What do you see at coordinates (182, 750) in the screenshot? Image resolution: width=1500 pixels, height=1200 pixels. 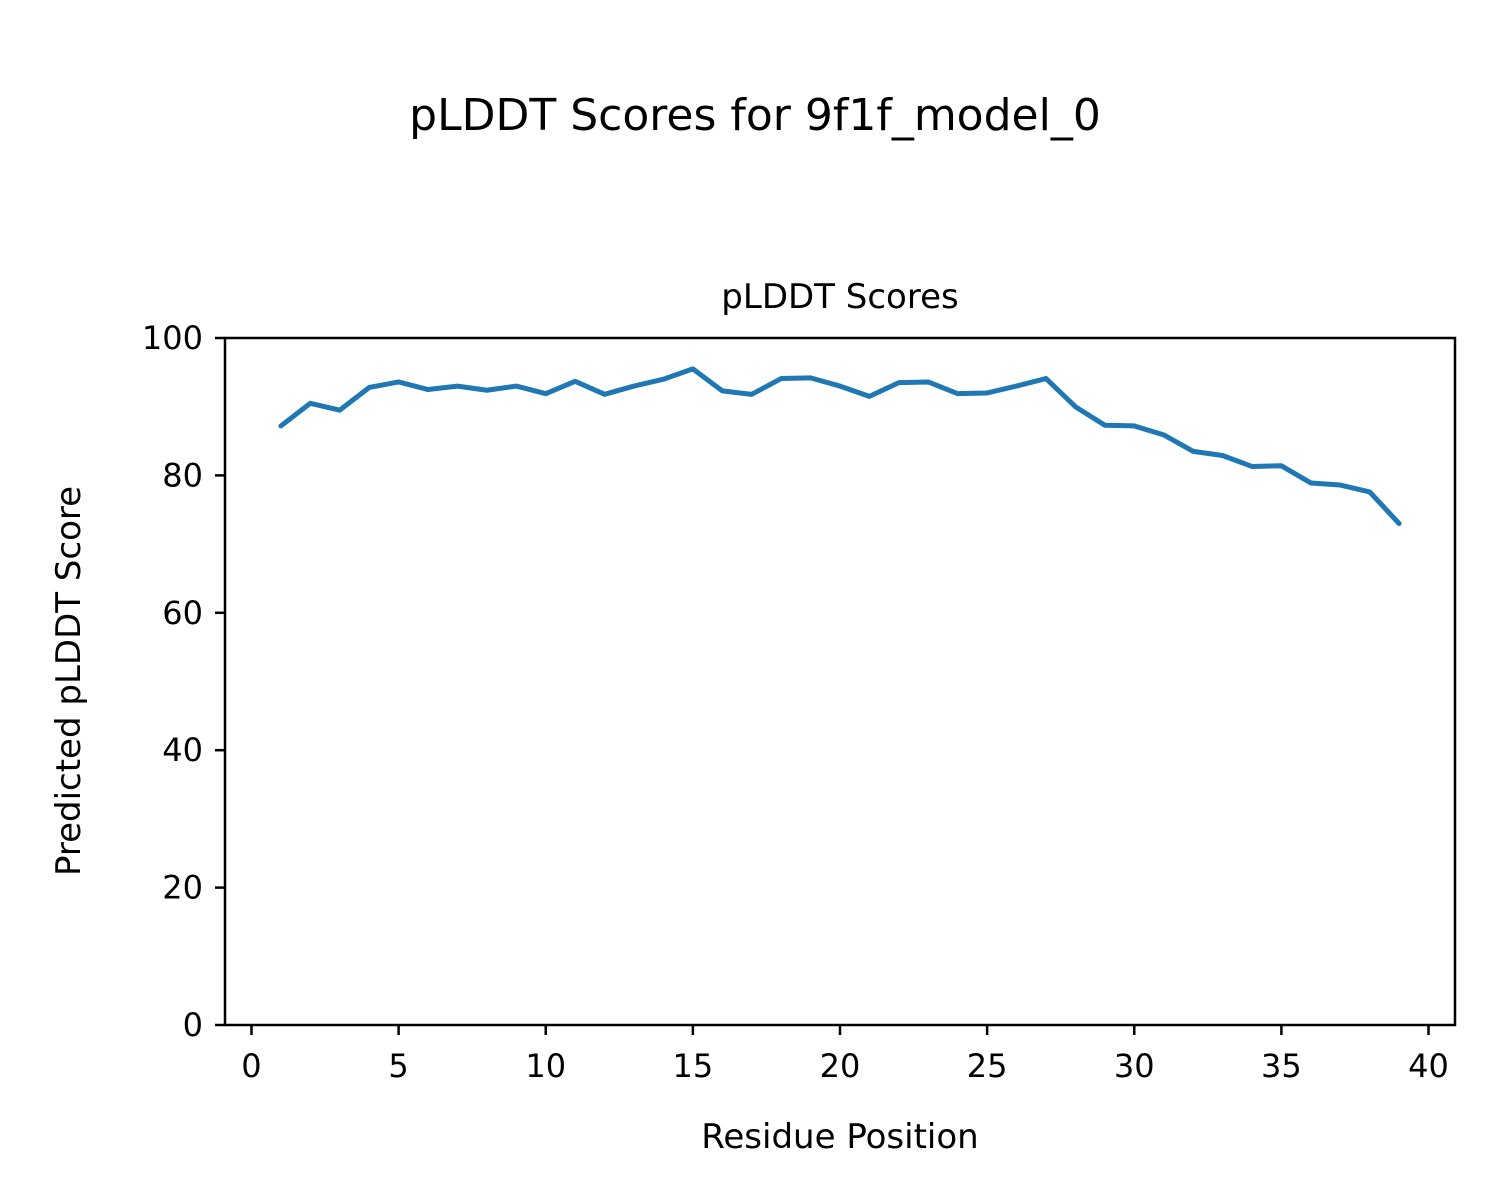 I see `y-tick-label: 40` at bounding box center [182, 750].